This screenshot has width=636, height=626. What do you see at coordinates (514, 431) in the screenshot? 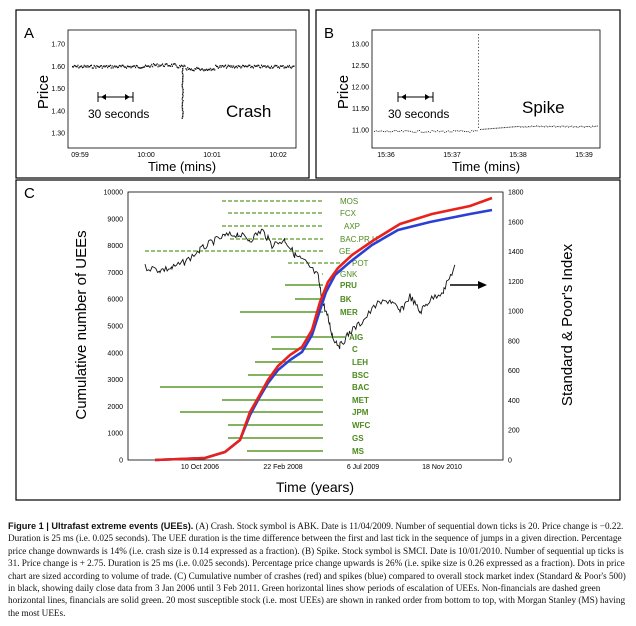
I see `y-right-tick-label: 200` at bounding box center [514, 431].